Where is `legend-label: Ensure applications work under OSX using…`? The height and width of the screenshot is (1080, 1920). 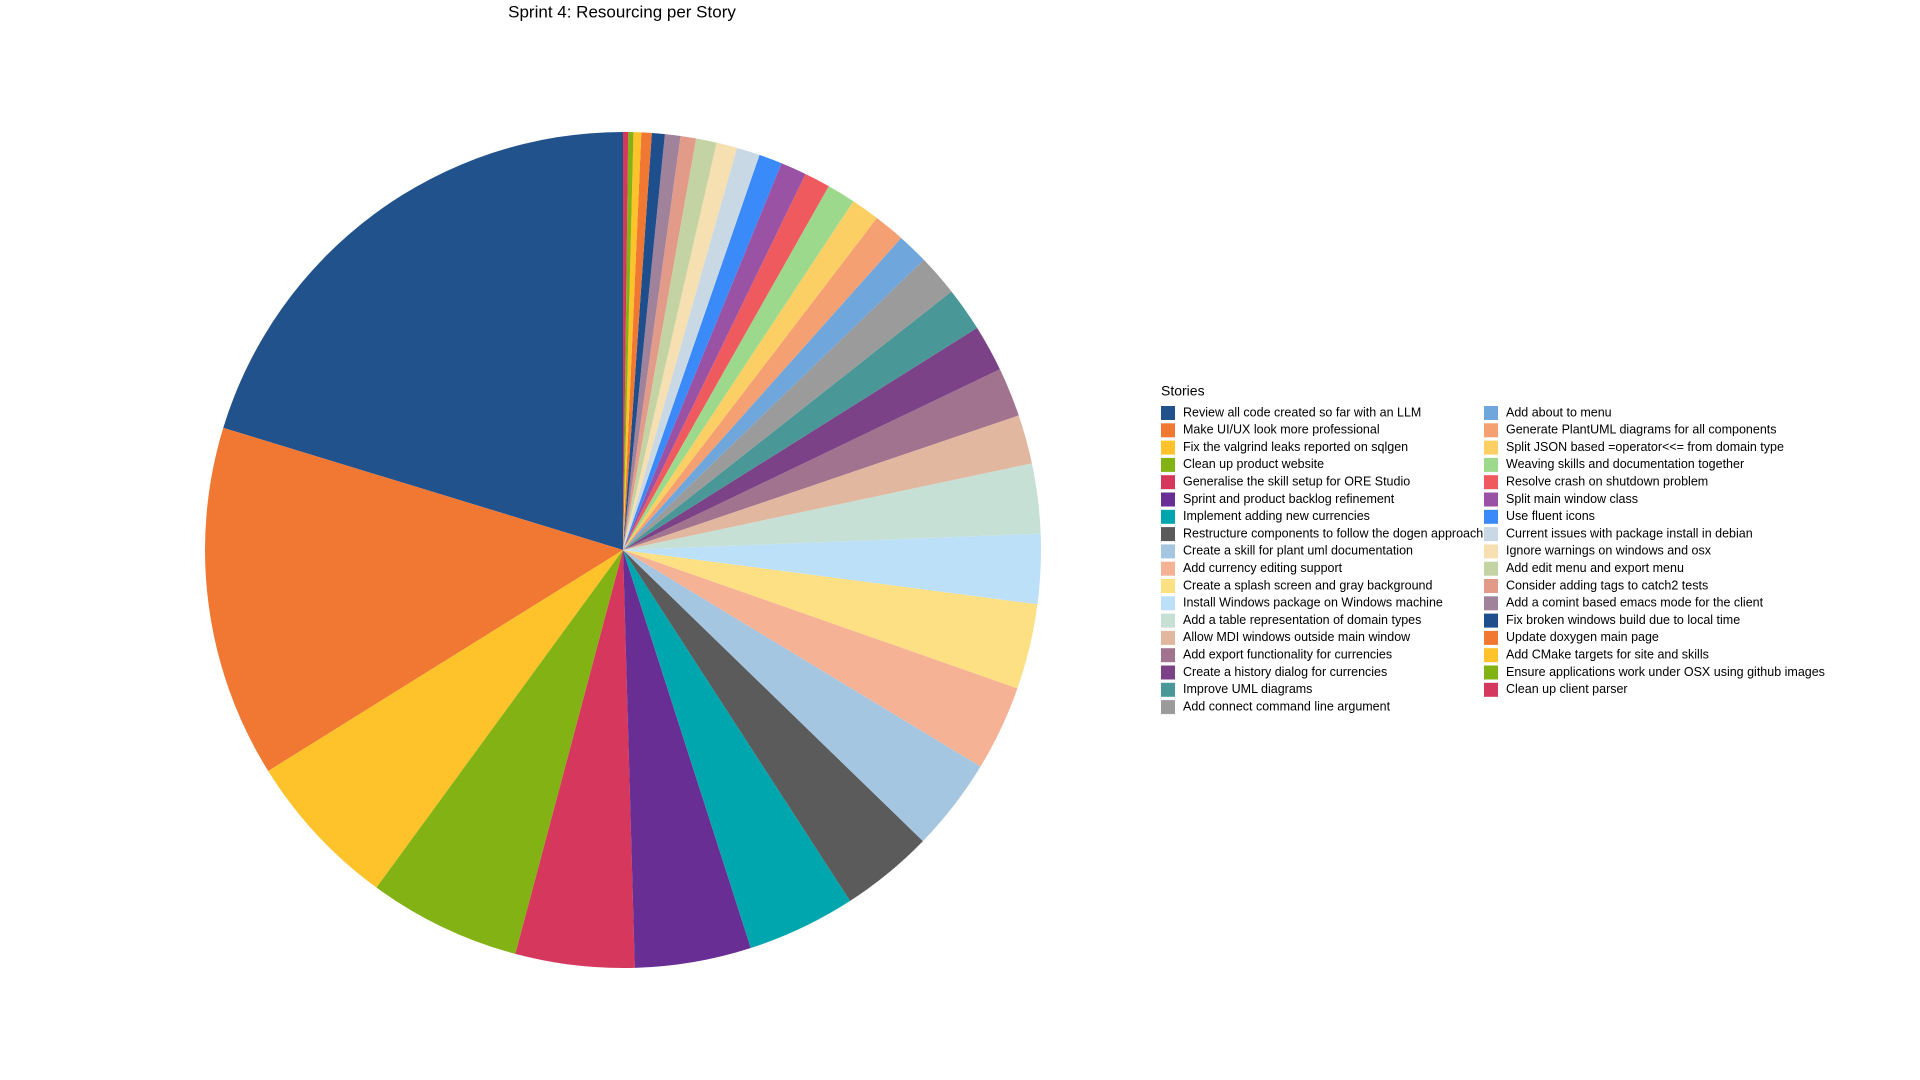 legend-label: Ensure applications work under OSX using… is located at coordinates (1665, 672).